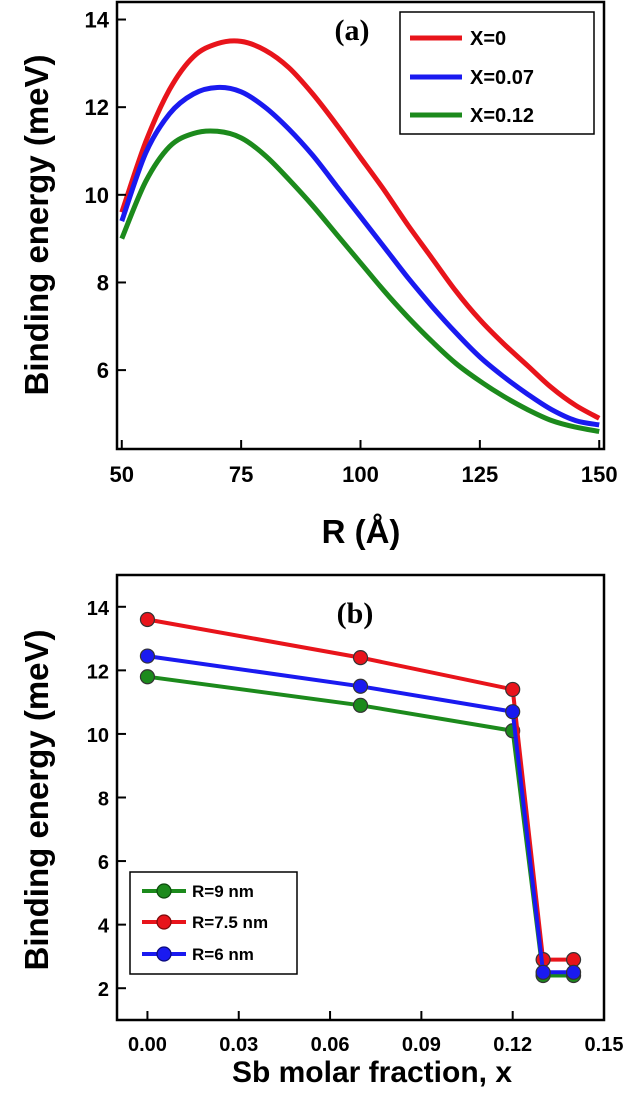 This screenshot has height=1094, width=638. I want to click on legend-label-x0: X=0, so click(488, 39).